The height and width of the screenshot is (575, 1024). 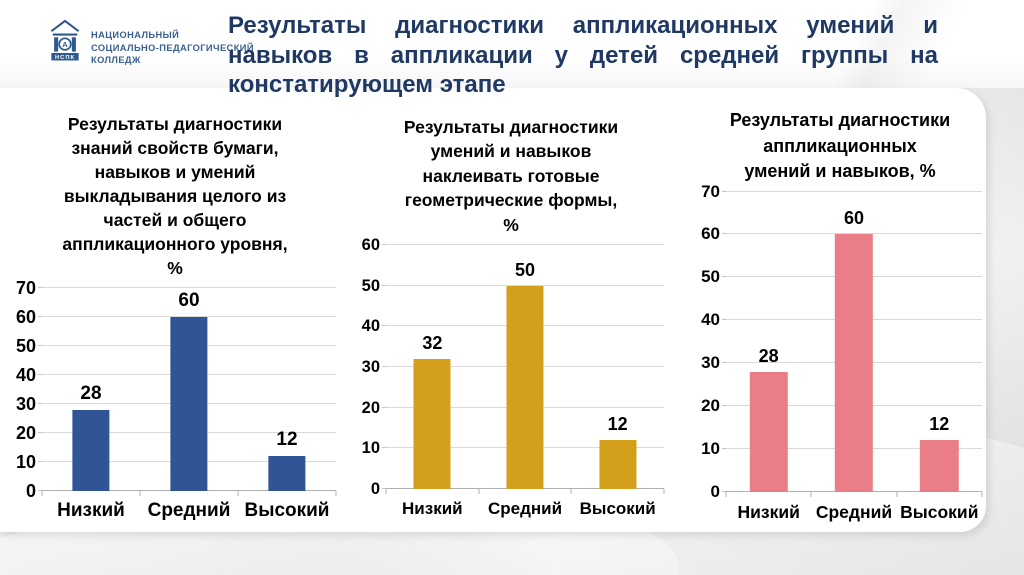 What do you see at coordinates (432, 367) in the screenshot?
I see `bar-slot: 32` at bounding box center [432, 367].